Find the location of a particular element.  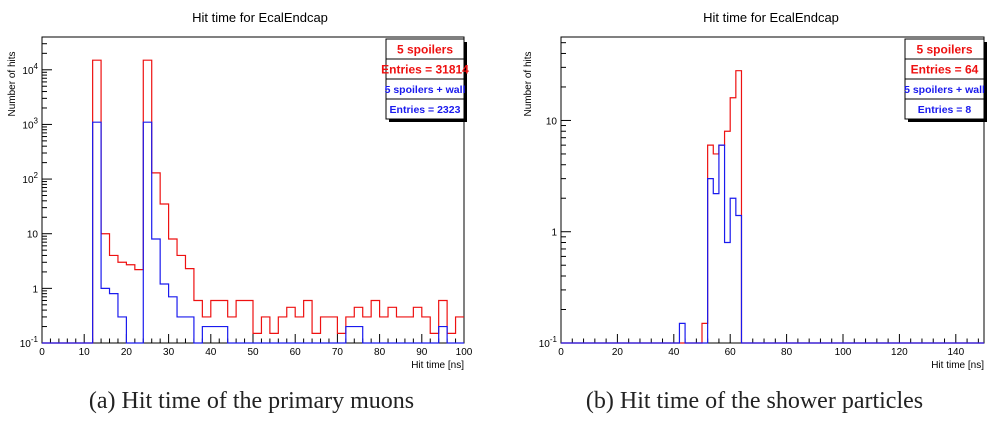

chart-1-legend-series-name: 5 spoilers + wall is located at coordinates (944, 90).